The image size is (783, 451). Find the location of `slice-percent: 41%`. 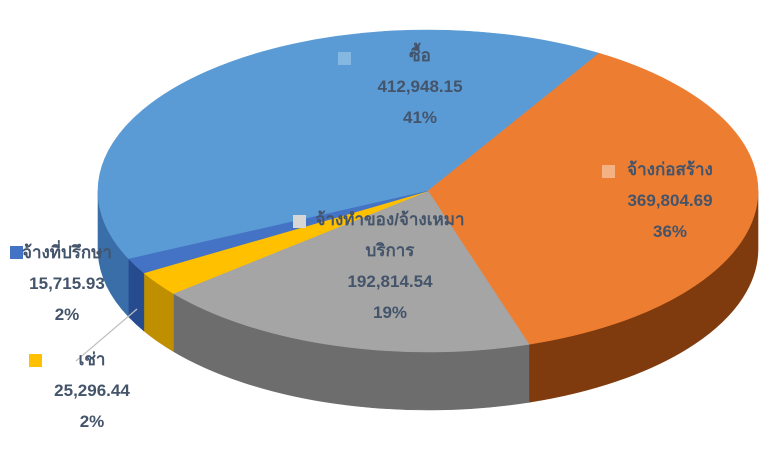

slice-percent: 41% is located at coordinates (420, 117).